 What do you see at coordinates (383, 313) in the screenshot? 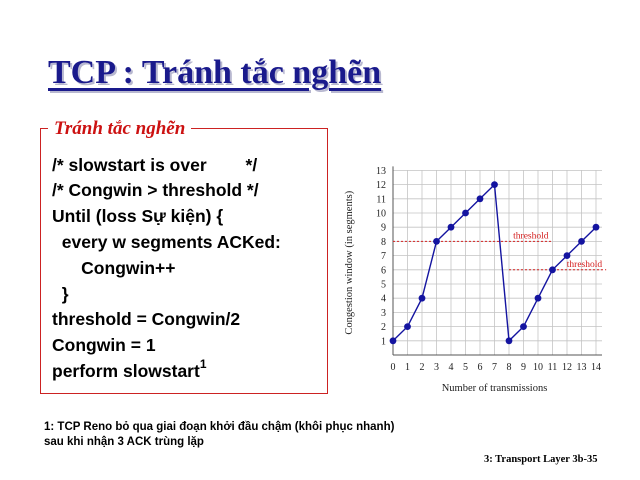
I see `y-tick-label-2: 3` at bounding box center [383, 313].